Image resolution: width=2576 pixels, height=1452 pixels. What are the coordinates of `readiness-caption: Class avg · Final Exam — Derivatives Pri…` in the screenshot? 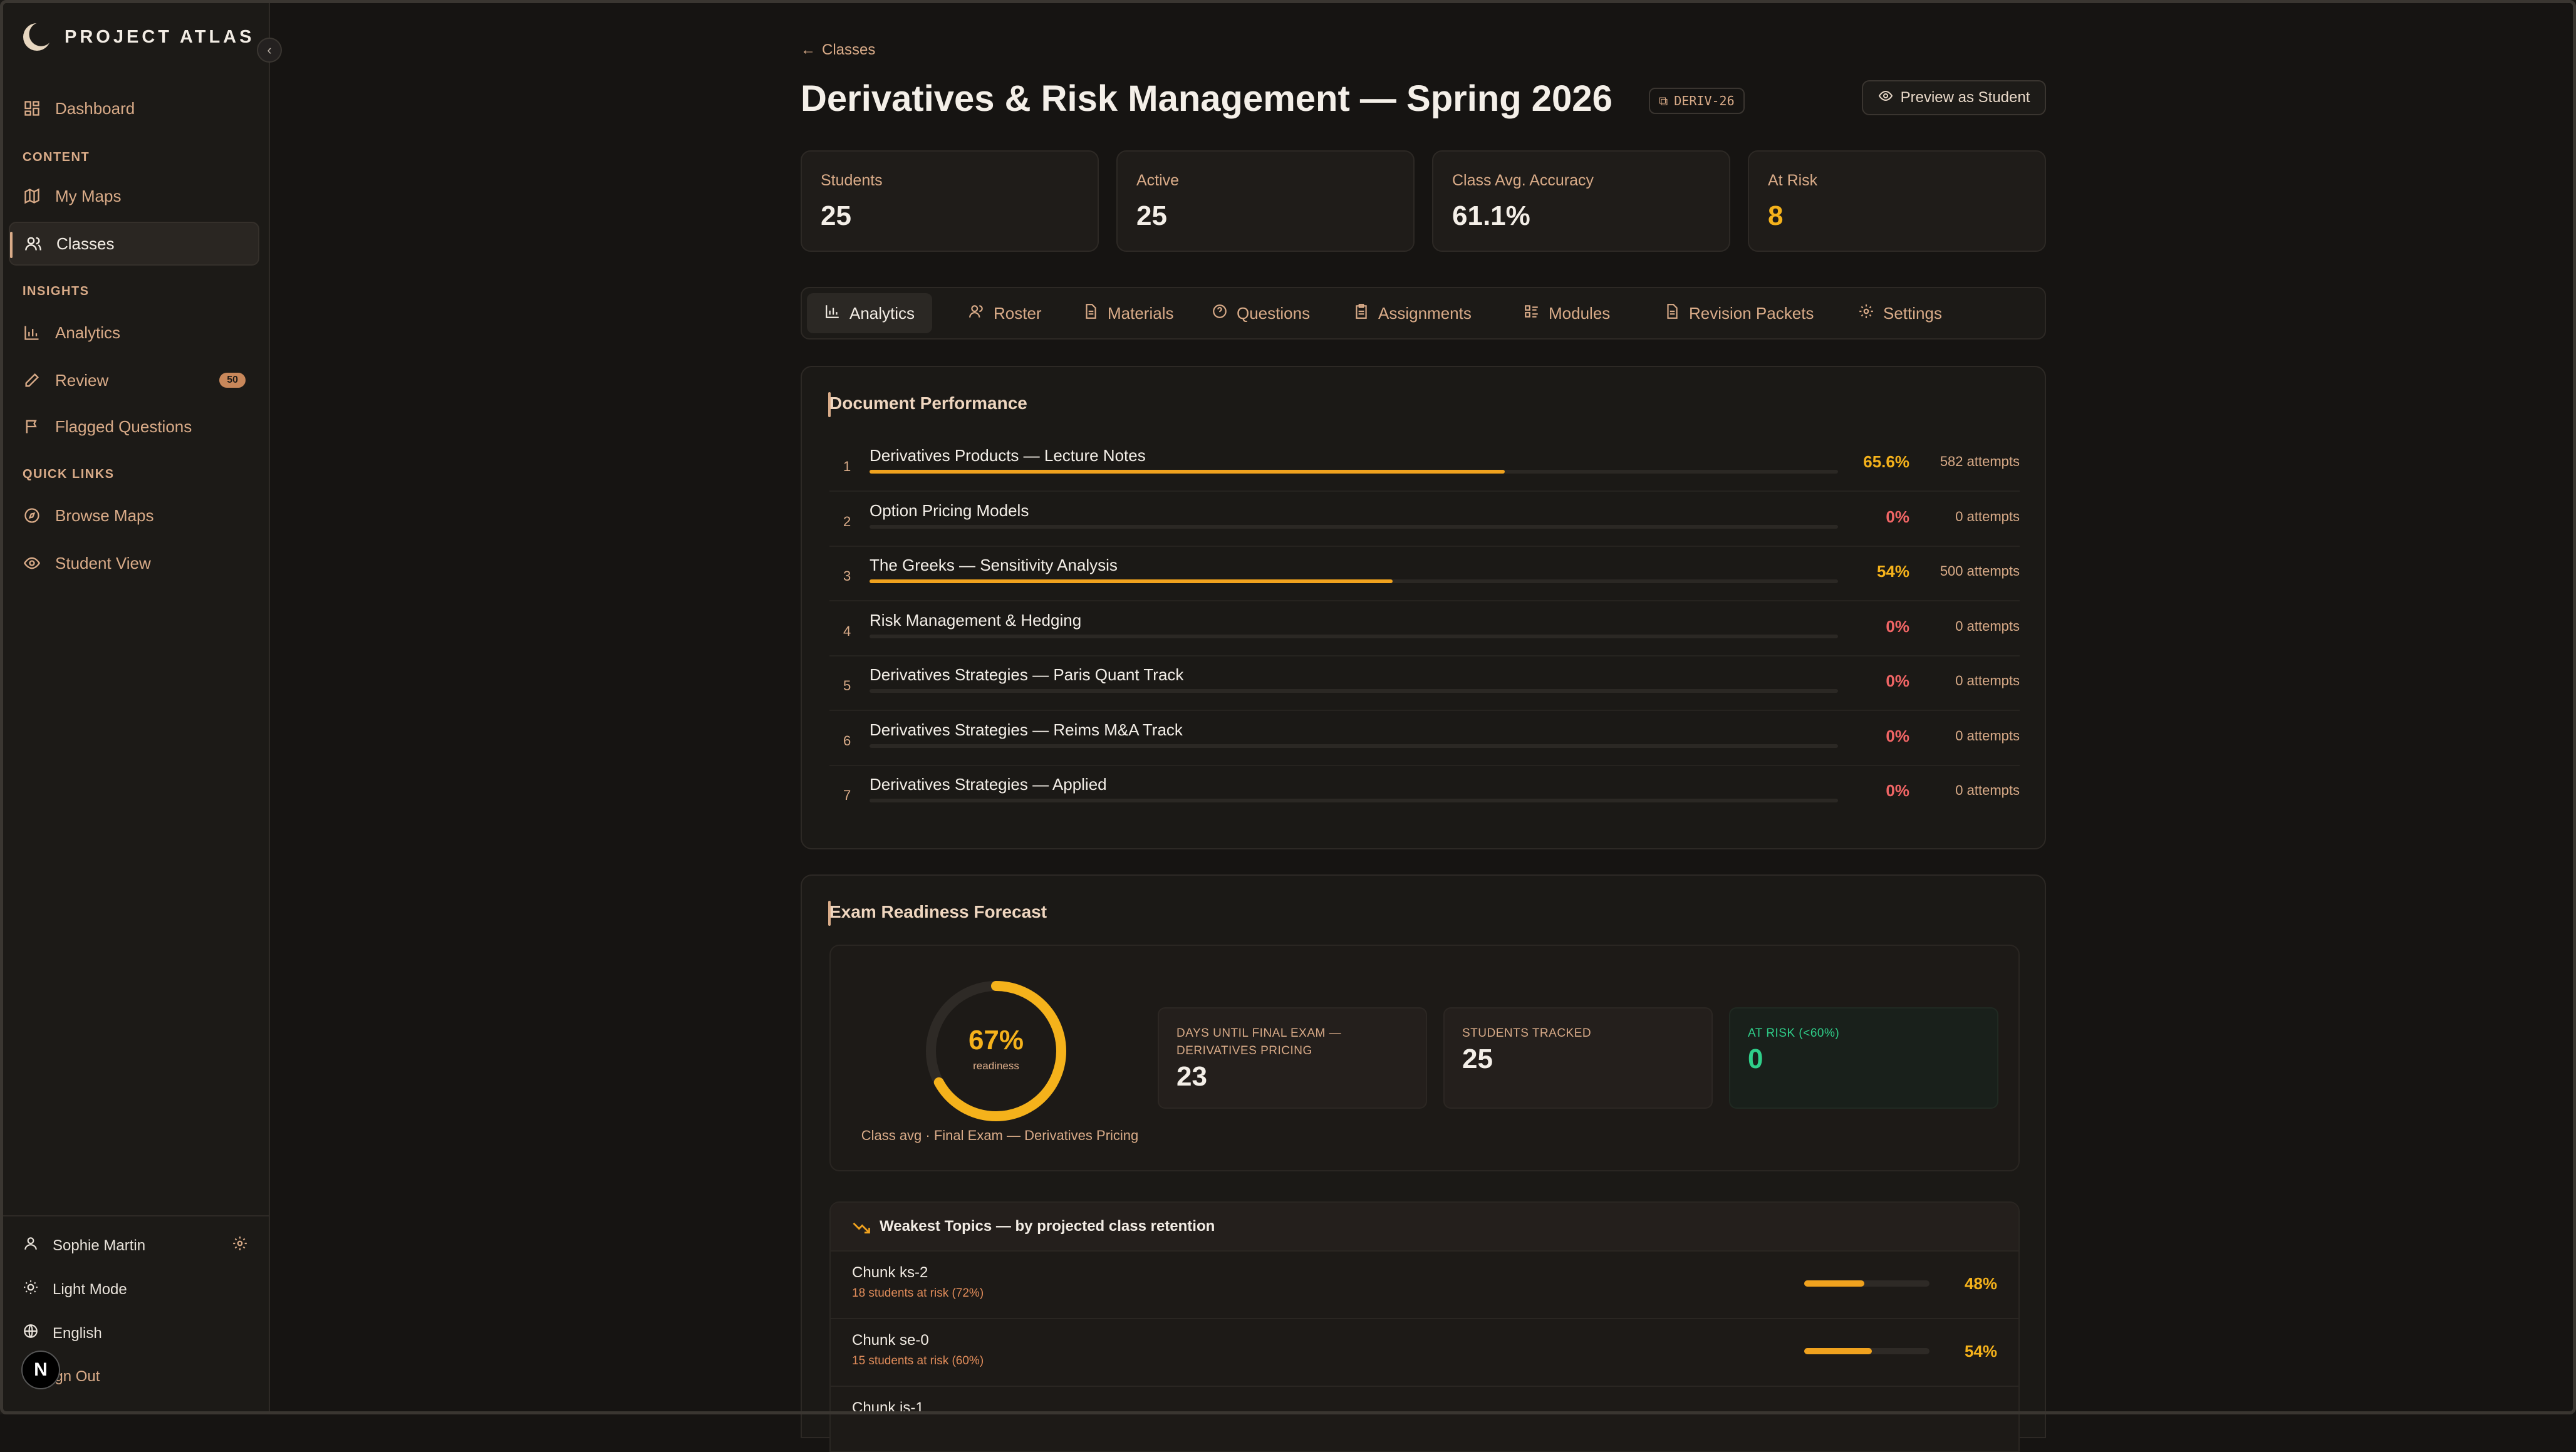 It's located at (1000, 1135).